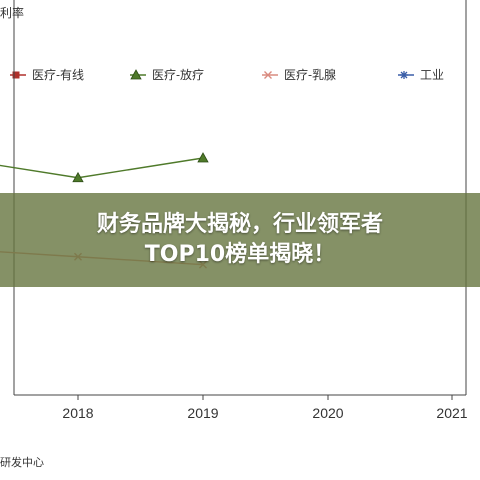 Image resolution: width=480 pixels, height=480 pixels. I want to click on headline-line-1: 财务品牌大揭秘，行业领军者, so click(239, 224).